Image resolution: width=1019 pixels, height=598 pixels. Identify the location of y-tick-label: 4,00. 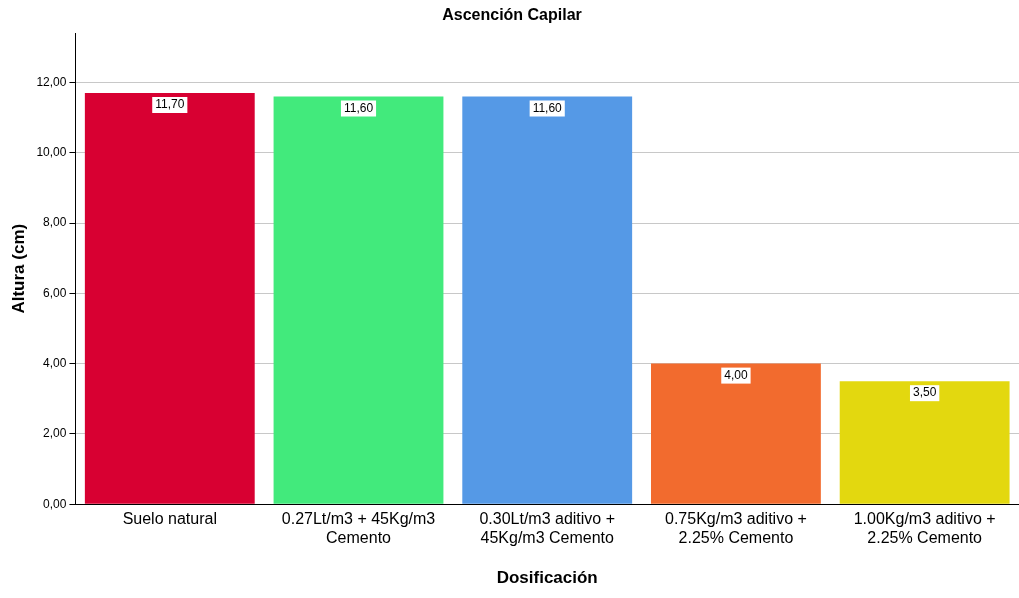
(55, 362).